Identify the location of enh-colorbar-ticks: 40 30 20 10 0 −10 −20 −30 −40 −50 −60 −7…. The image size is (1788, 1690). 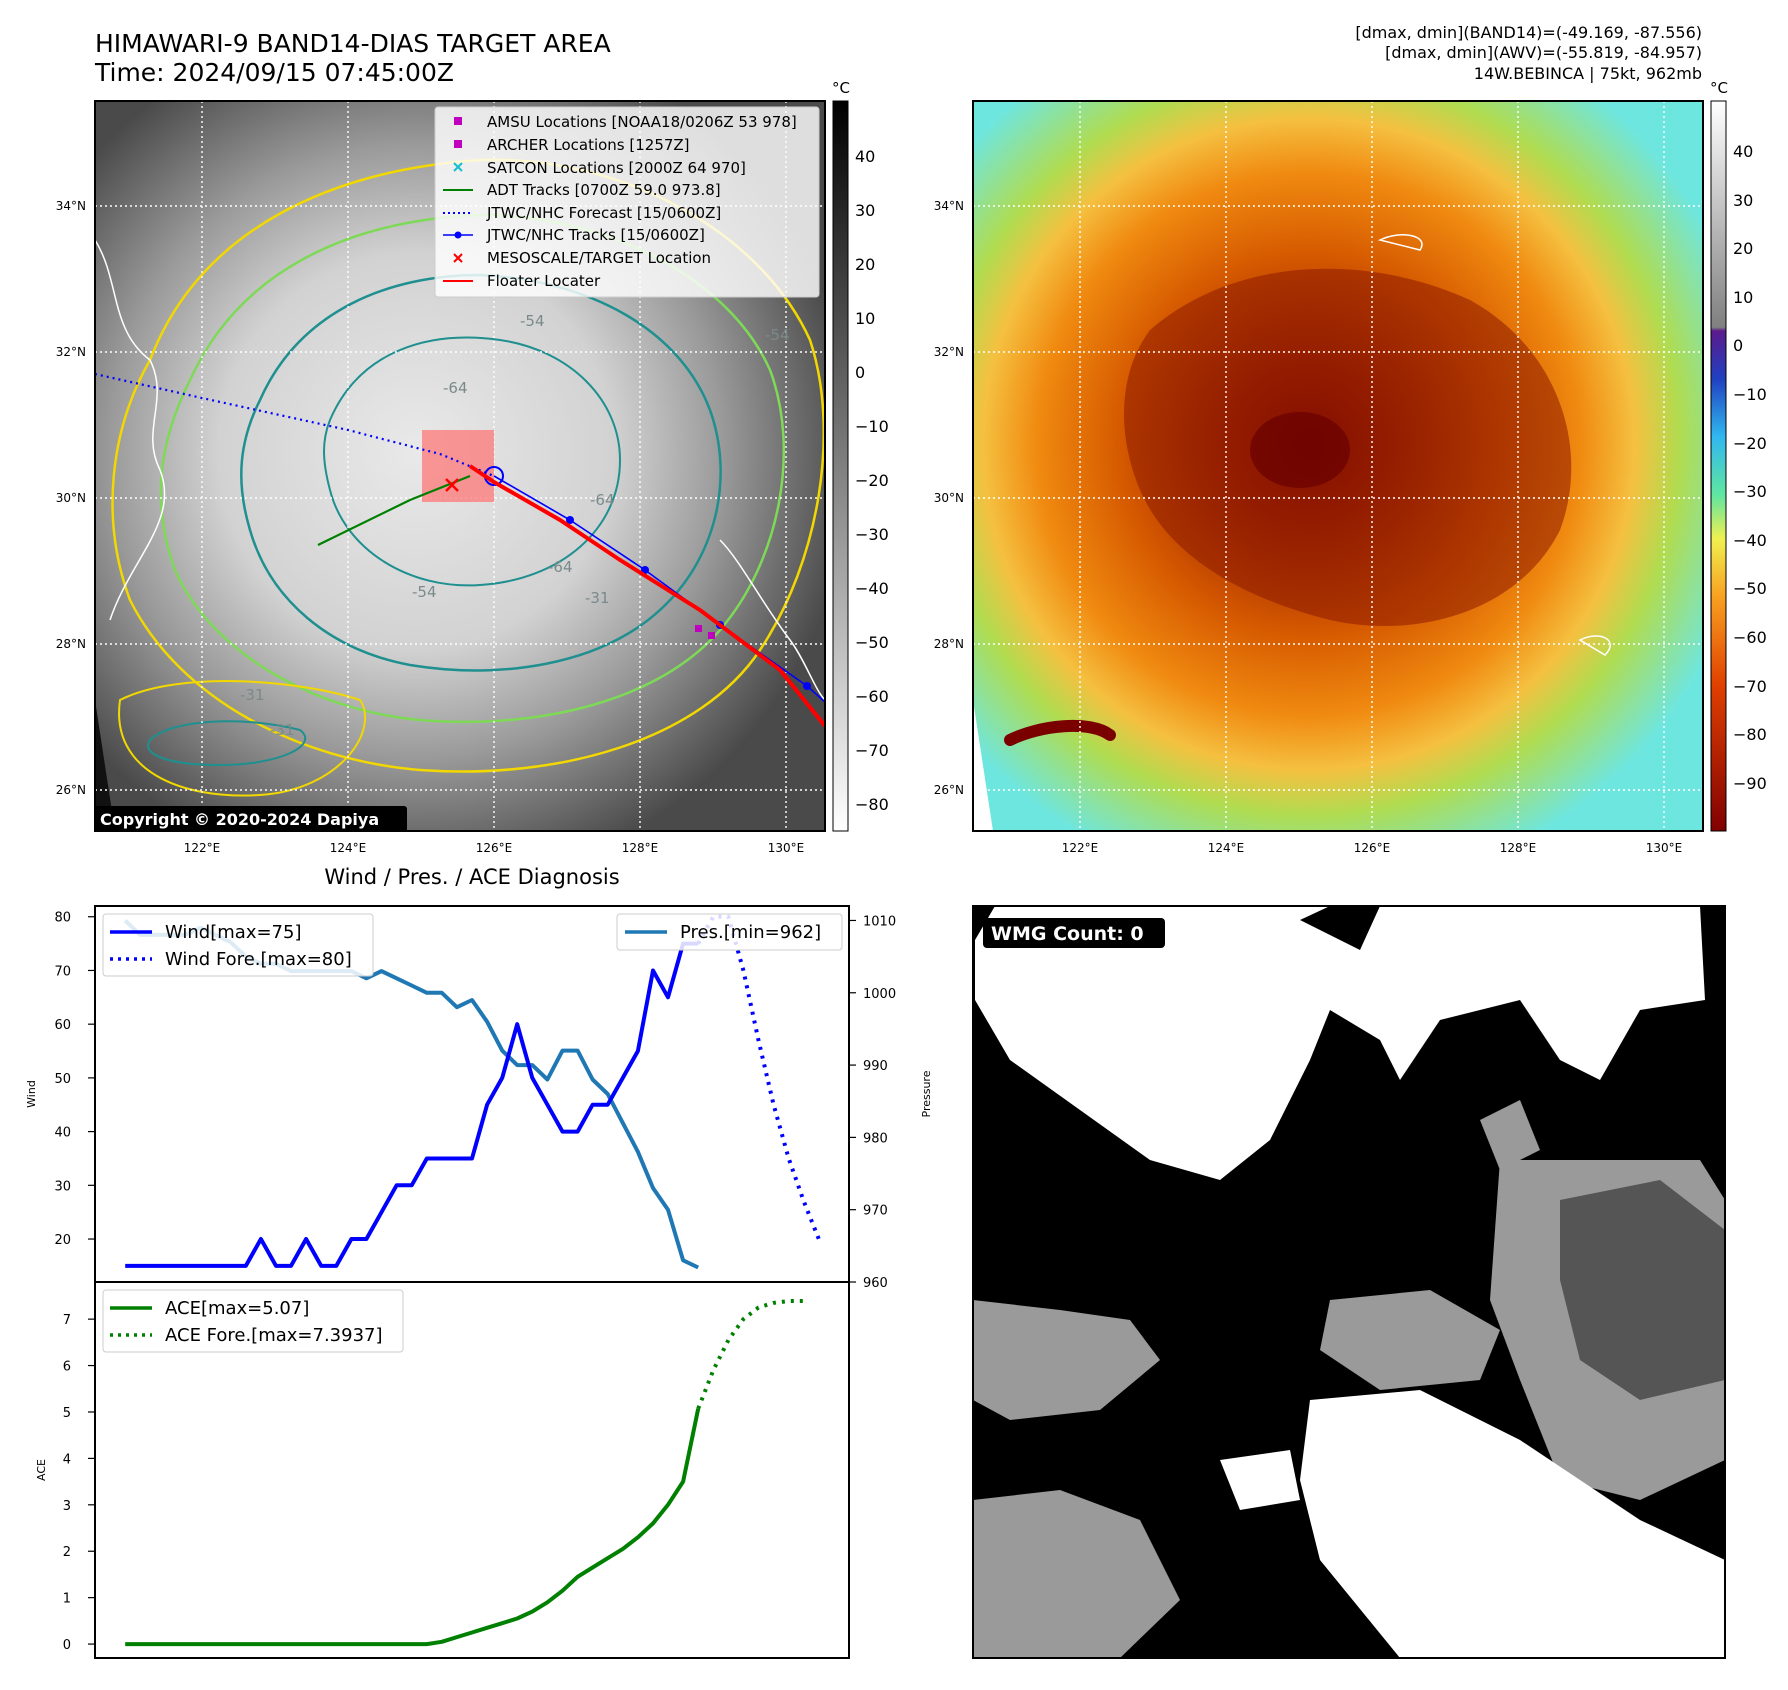
(1750, 467).